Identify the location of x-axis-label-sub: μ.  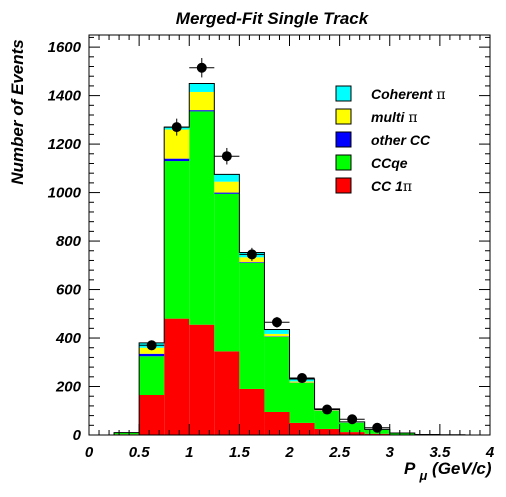
(422, 475).